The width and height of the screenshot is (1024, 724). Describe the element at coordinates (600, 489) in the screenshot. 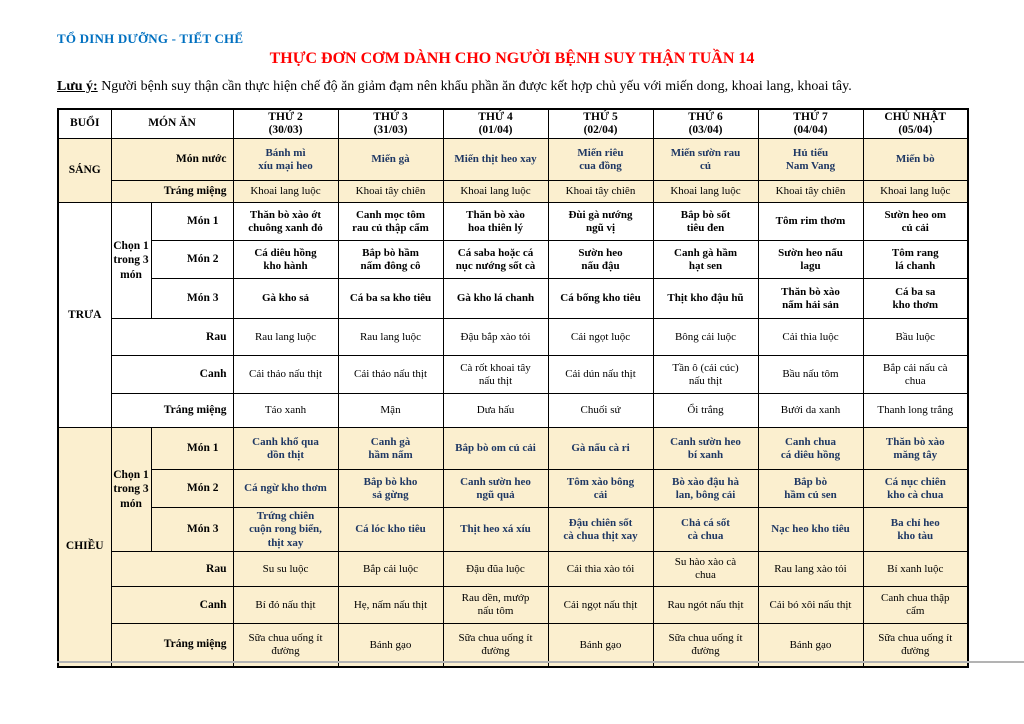

I see `menu-cell: Tôm xào bông cải` at that location.